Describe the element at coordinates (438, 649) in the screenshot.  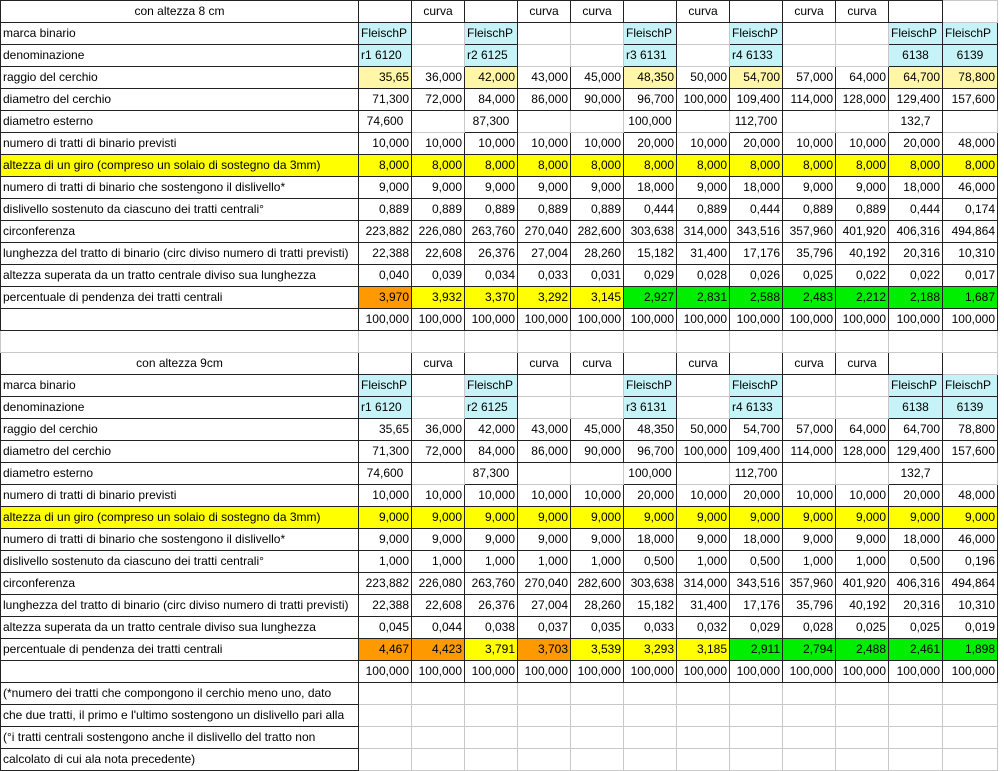
I see `data-cell: 4,423` at that location.